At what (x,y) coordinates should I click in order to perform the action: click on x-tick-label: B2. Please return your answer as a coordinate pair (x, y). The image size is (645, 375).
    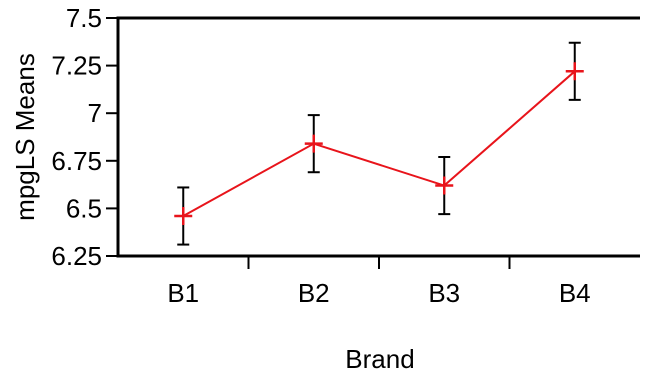
    Looking at the image, I should click on (314, 293).